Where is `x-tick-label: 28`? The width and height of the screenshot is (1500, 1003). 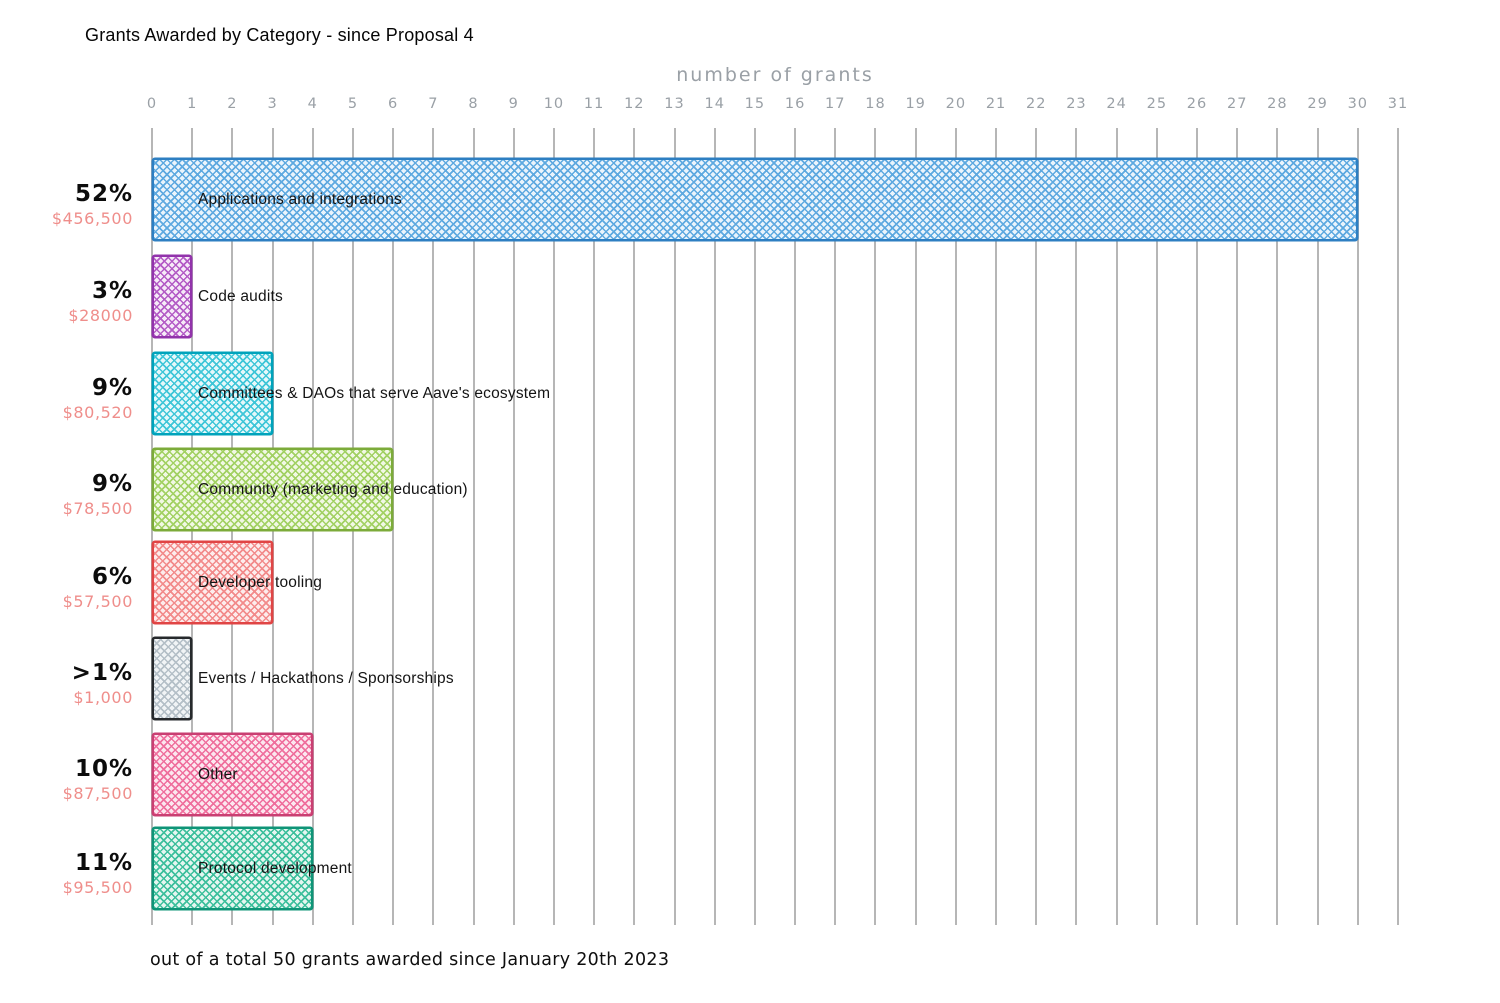
x-tick-label: 28 is located at coordinates (1277, 104).